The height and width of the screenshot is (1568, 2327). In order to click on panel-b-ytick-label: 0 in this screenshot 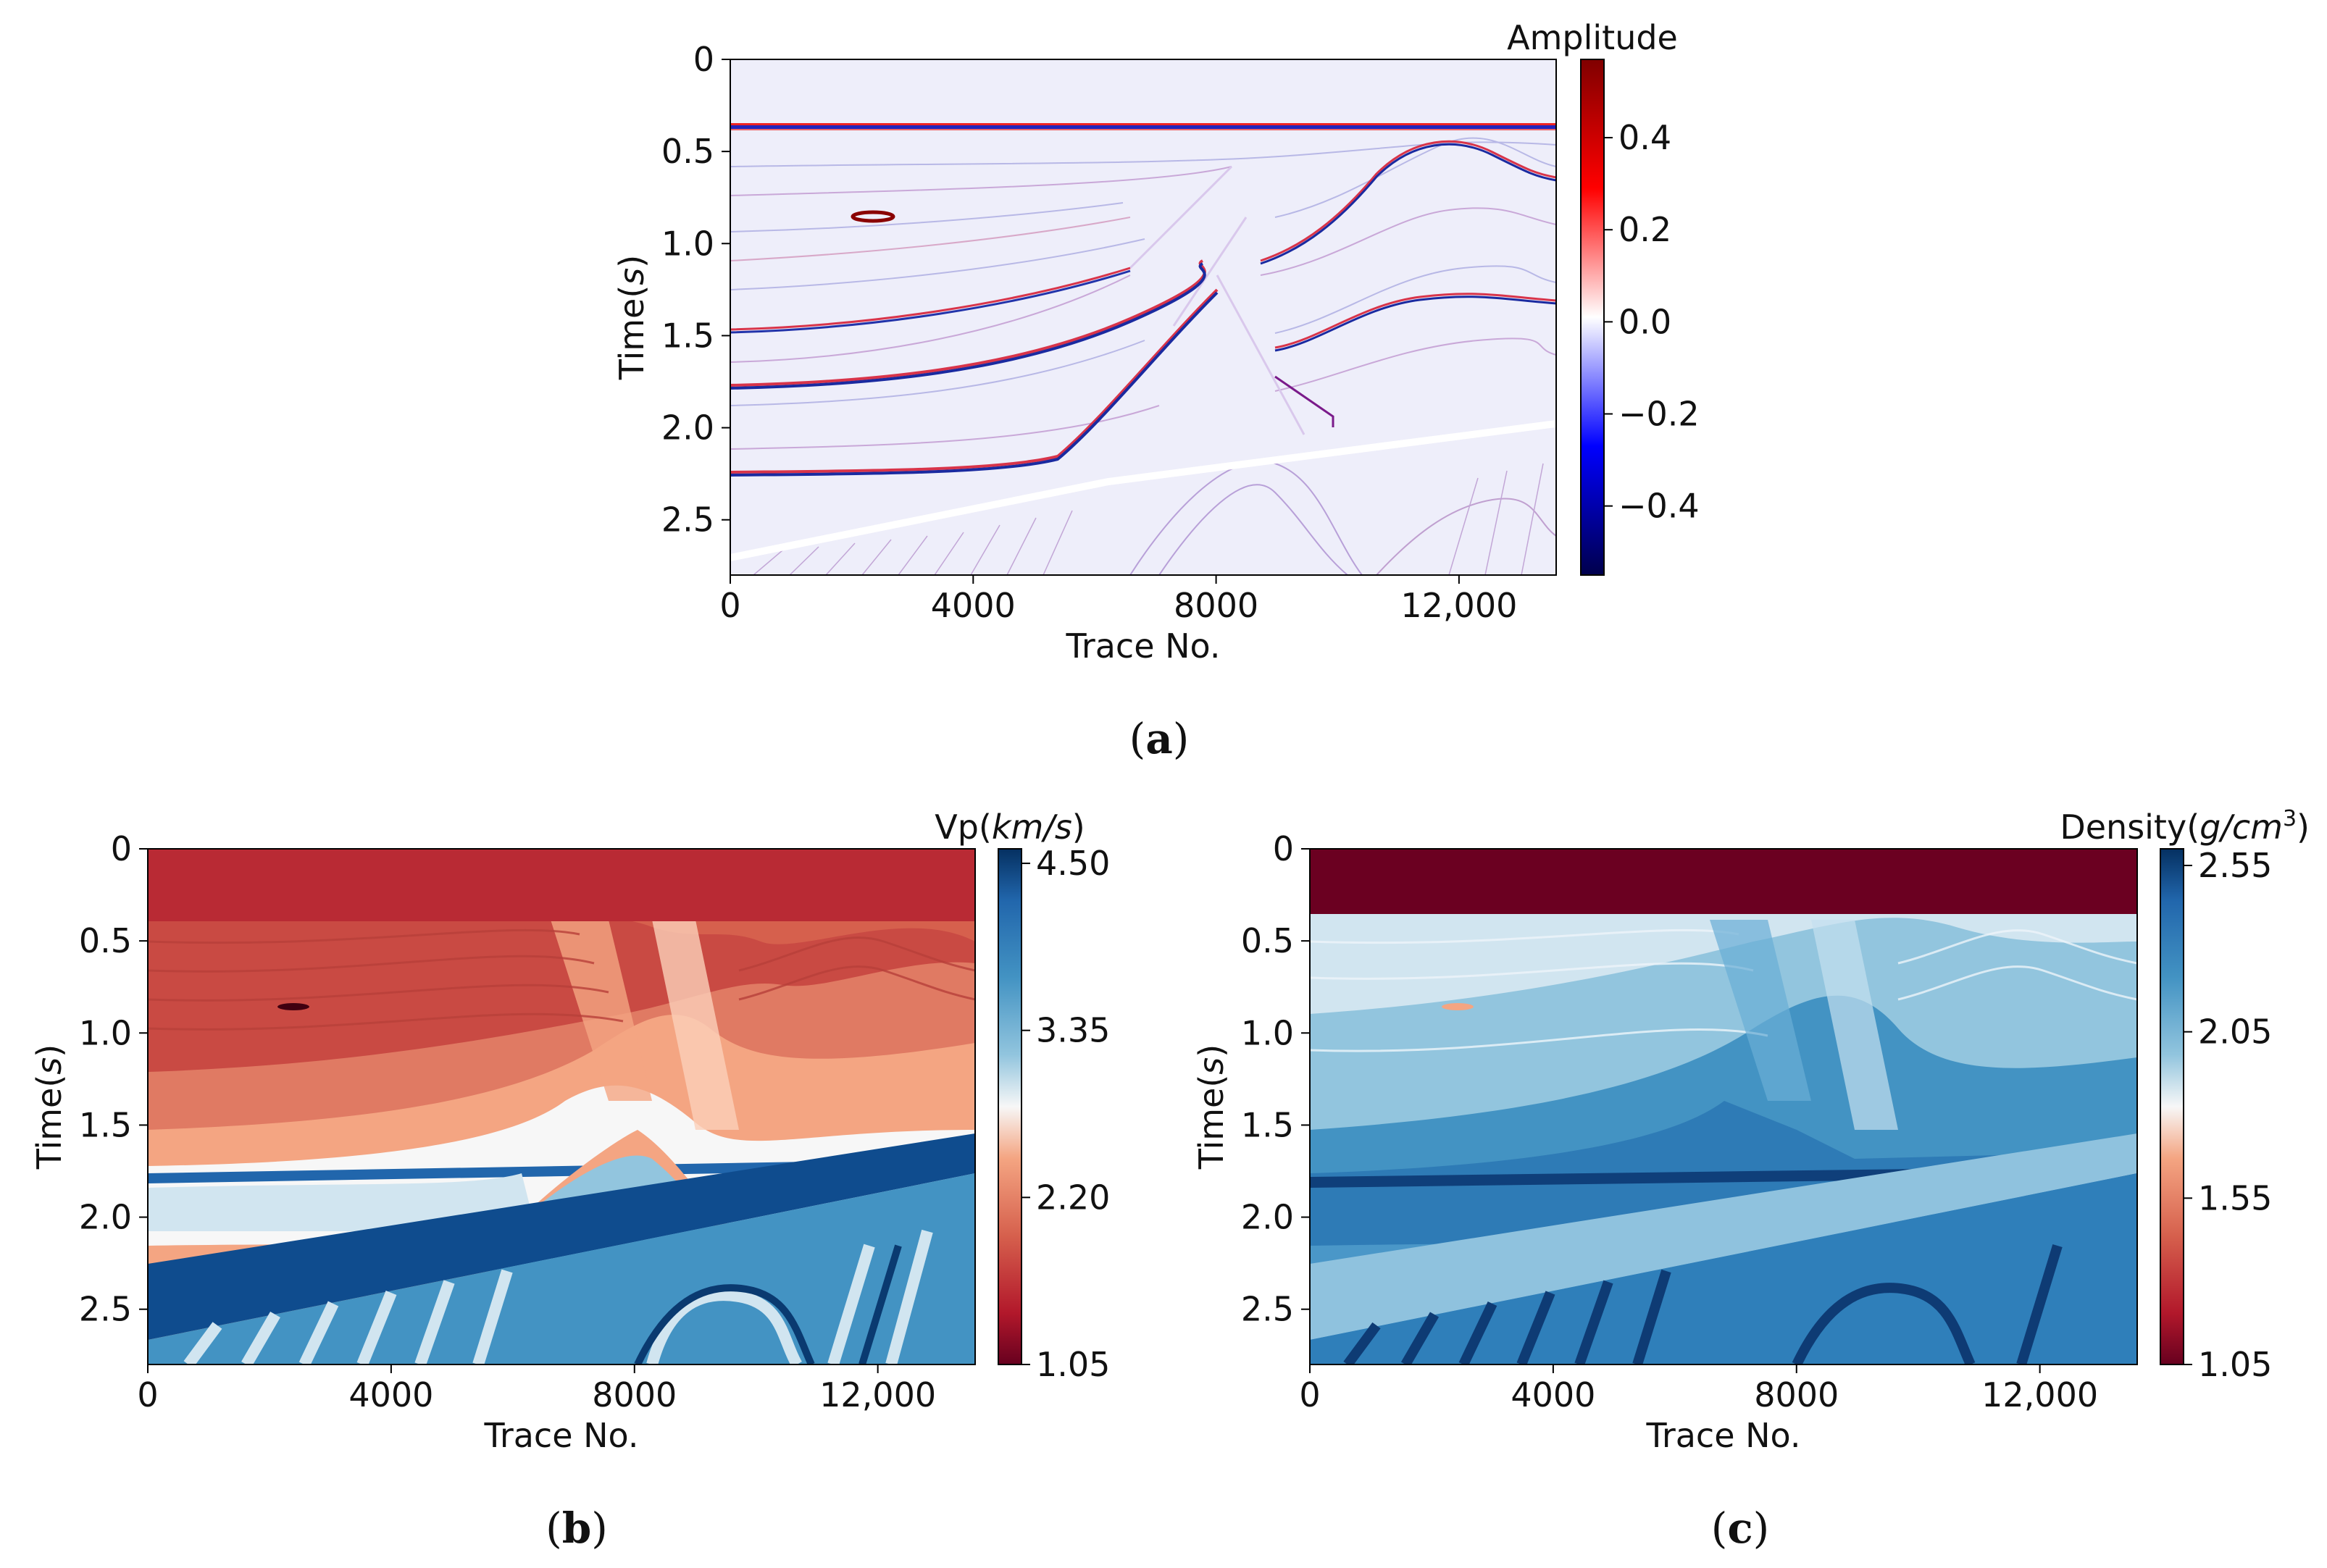, I will do `click(121, 848)`.